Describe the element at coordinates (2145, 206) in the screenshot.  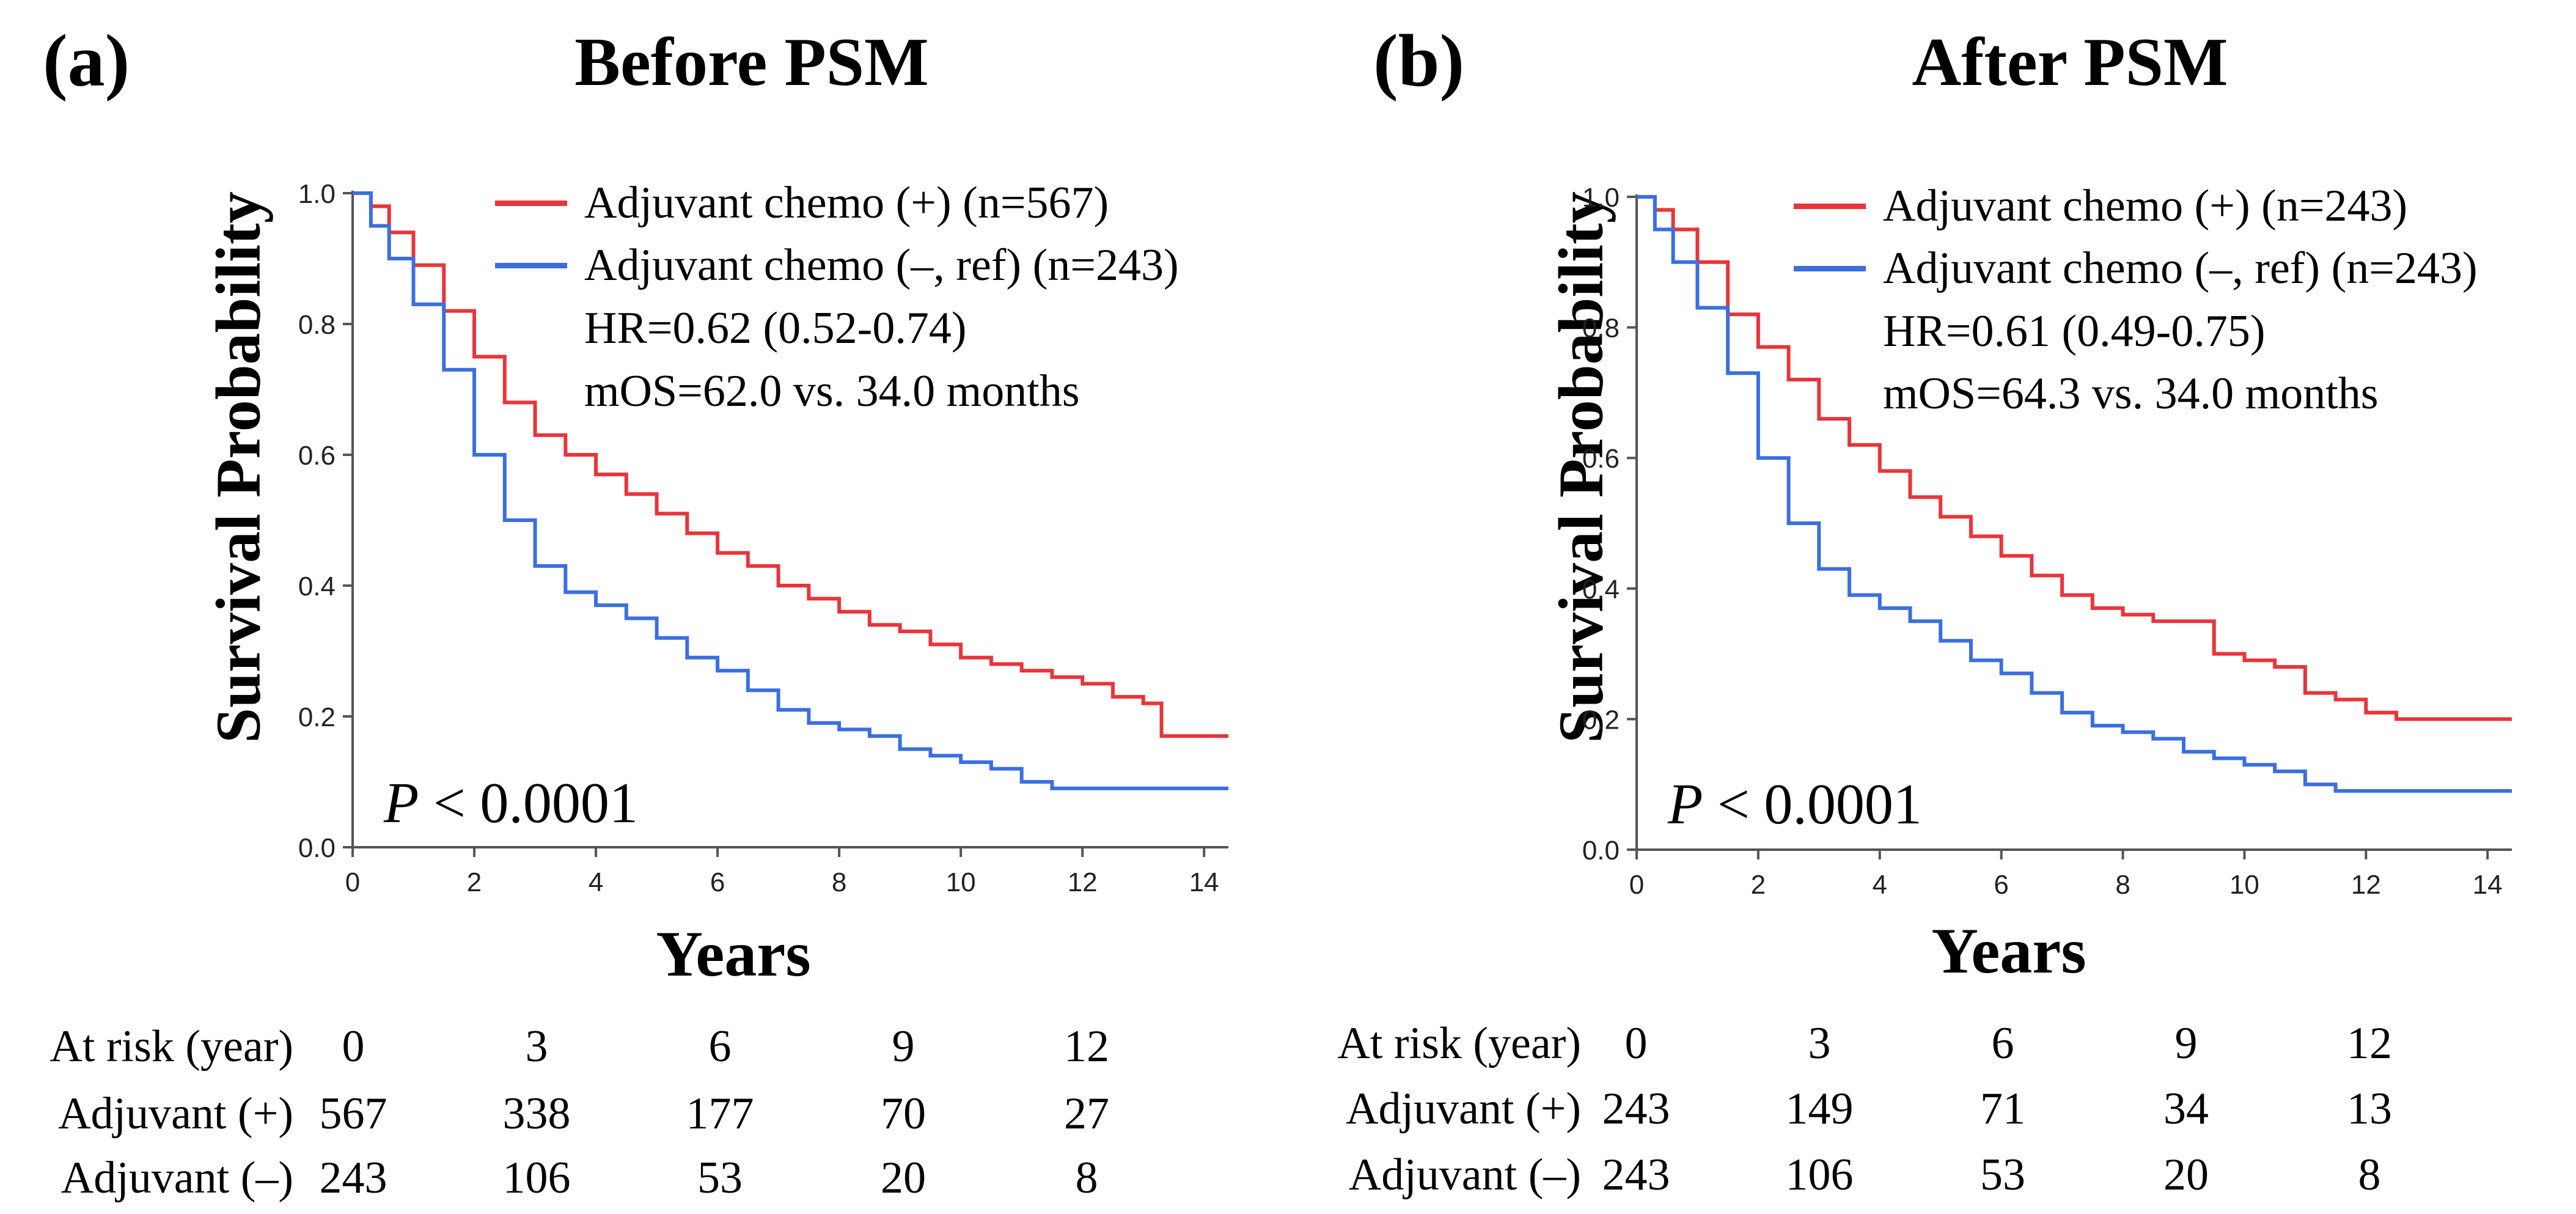
I see `legend-label-treated: Adjuvant chemo (+) (n=243)` at that location.